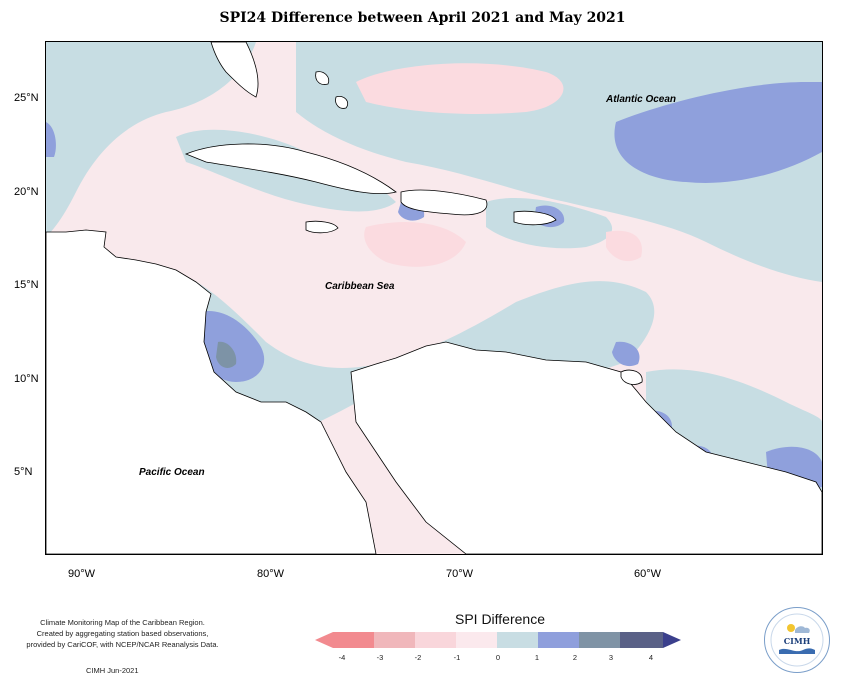 Image resolution: width=845 pixels, height=684 pixels. I want to click on credit-date: CIMH Jun-2021, so click(112, 670).